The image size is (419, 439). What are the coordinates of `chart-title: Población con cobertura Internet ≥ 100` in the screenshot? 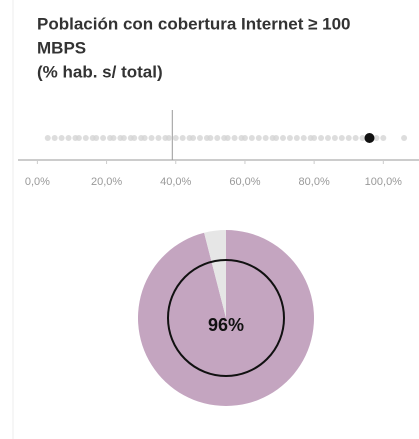 It's located at (194, 23).